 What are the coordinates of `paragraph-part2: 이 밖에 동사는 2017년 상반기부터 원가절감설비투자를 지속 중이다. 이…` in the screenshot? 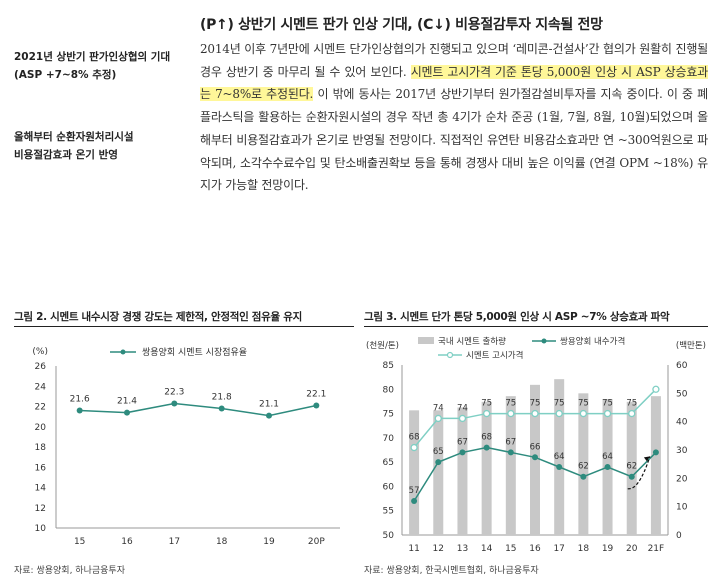 It's located at (454, 140).